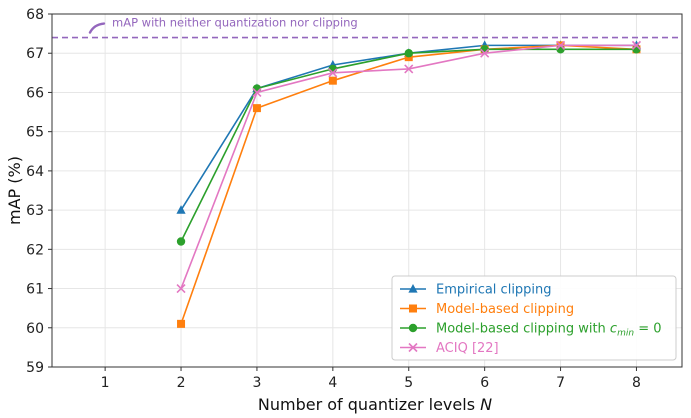 Image resolution: width=691 pixels, height=418 pixels. What do you see at coordinates (35, 368) in the screenshot?
I see `y-tick-label: 59` at bounding box center [35, 368].